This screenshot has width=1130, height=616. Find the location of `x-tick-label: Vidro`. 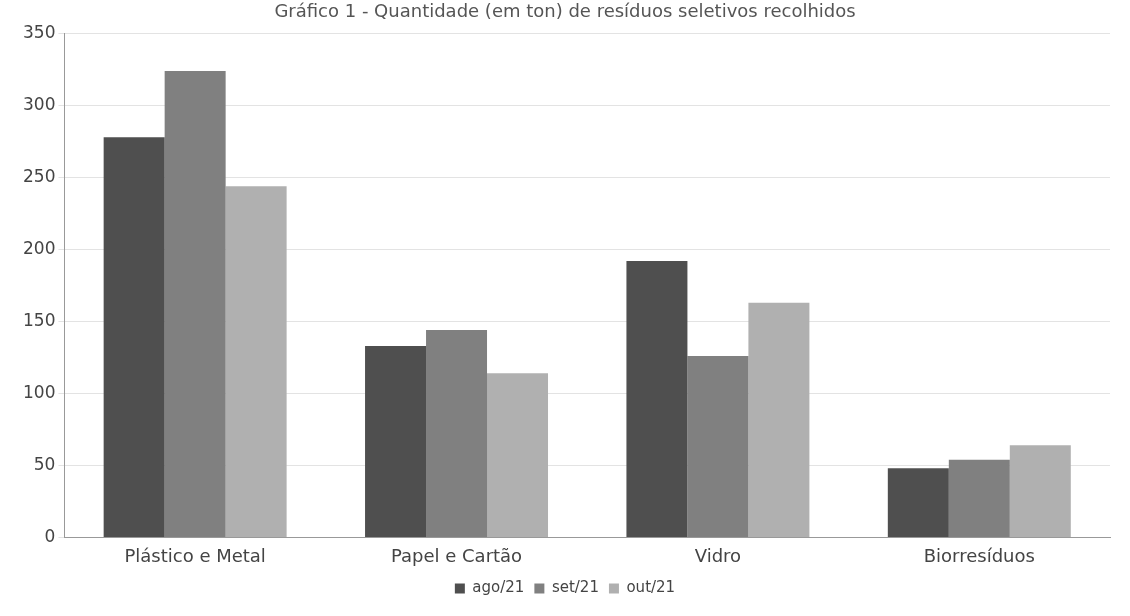

x-tick-label: Vidro is located at coordinates (718, 555).